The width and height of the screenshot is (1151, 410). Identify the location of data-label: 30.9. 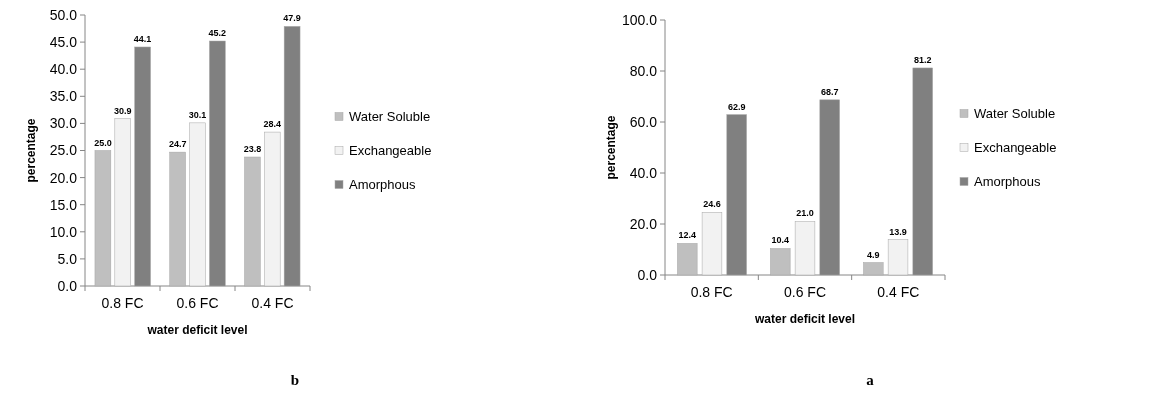
(122, 110).